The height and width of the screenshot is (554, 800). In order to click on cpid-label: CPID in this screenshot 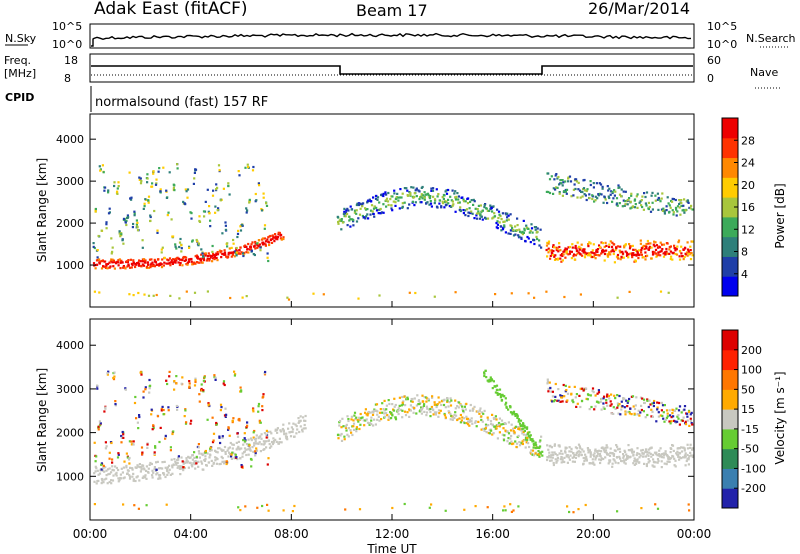, I will do `click(19, 97)`.